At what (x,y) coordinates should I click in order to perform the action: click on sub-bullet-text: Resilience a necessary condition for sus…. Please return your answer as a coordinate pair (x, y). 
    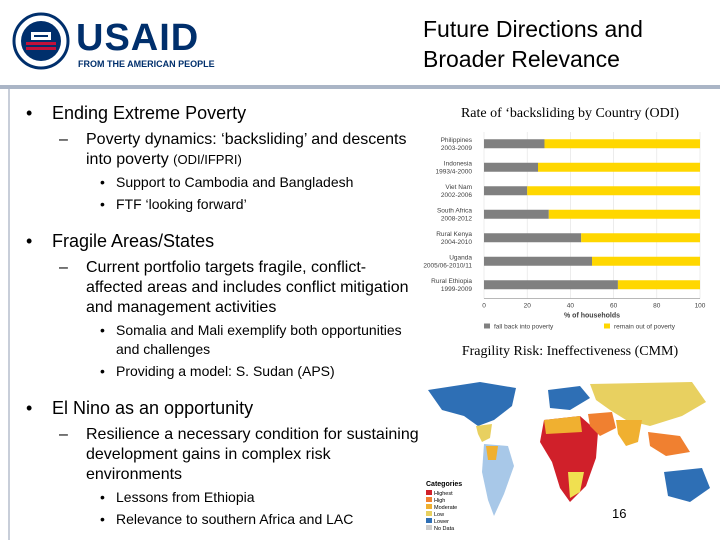
    Looking at the image, I should click on (252, 454).